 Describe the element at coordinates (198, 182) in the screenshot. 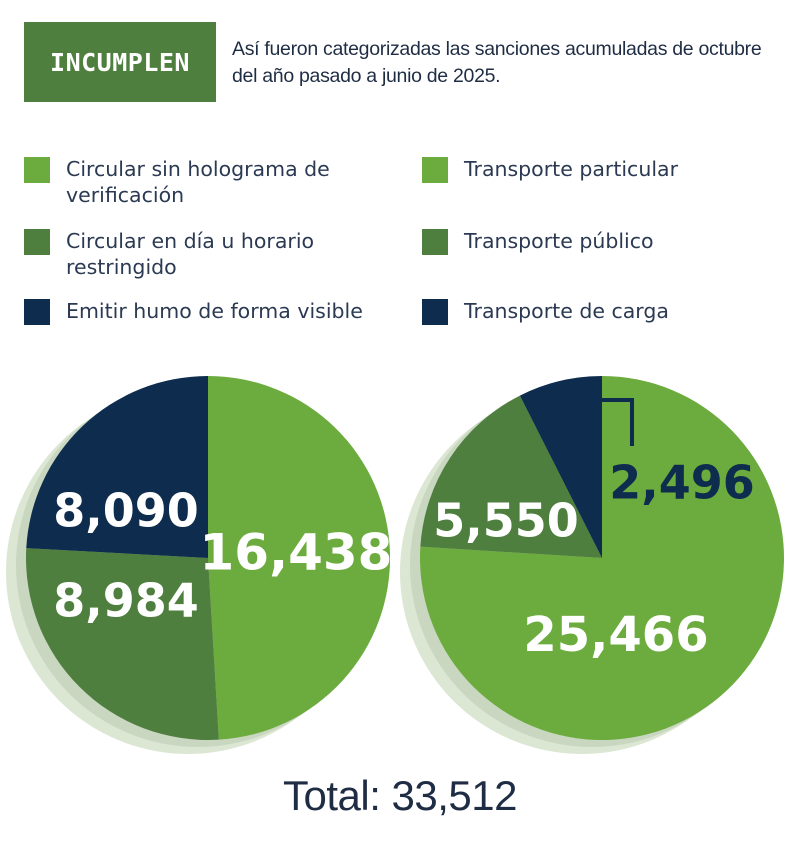

I see `legend-label: Circular sin holograma de verificación` at that location.